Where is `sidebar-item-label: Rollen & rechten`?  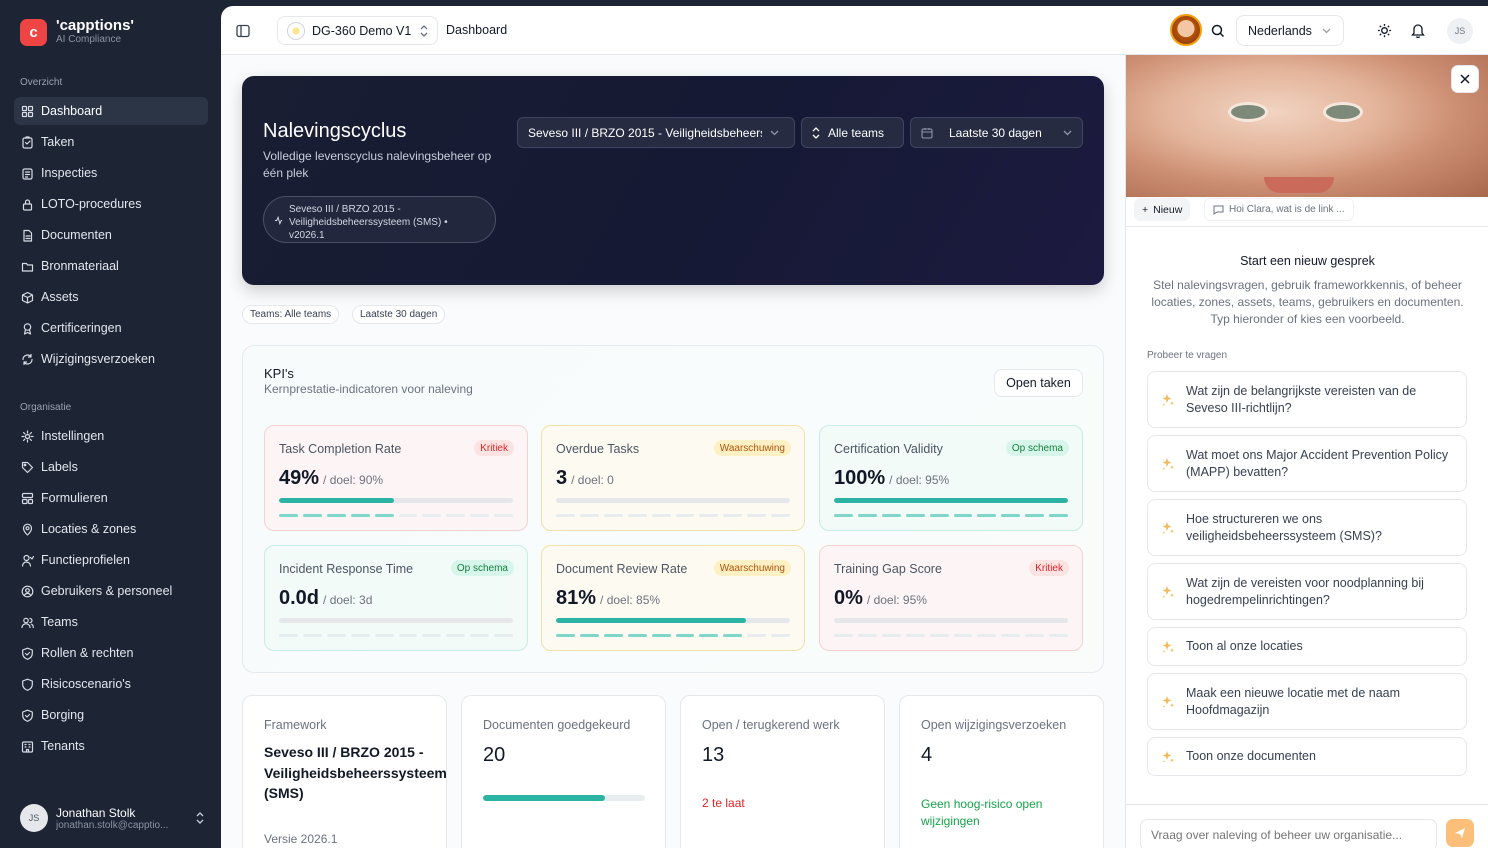 sidebar-item-label: Rollen & rechten is located at coordinates (87, 653).